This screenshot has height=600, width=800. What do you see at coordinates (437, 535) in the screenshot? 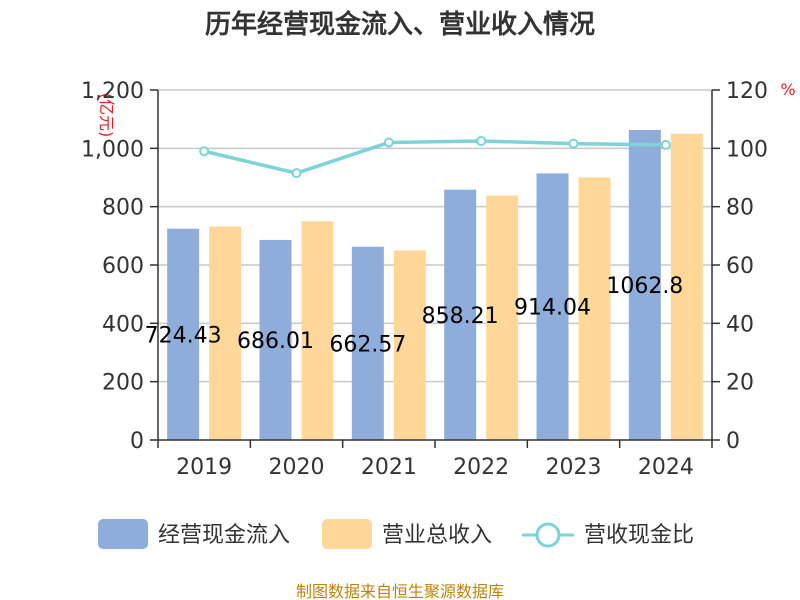
I see `legend-label-revenue: 营业总收入` at bounding box center [437, 535].